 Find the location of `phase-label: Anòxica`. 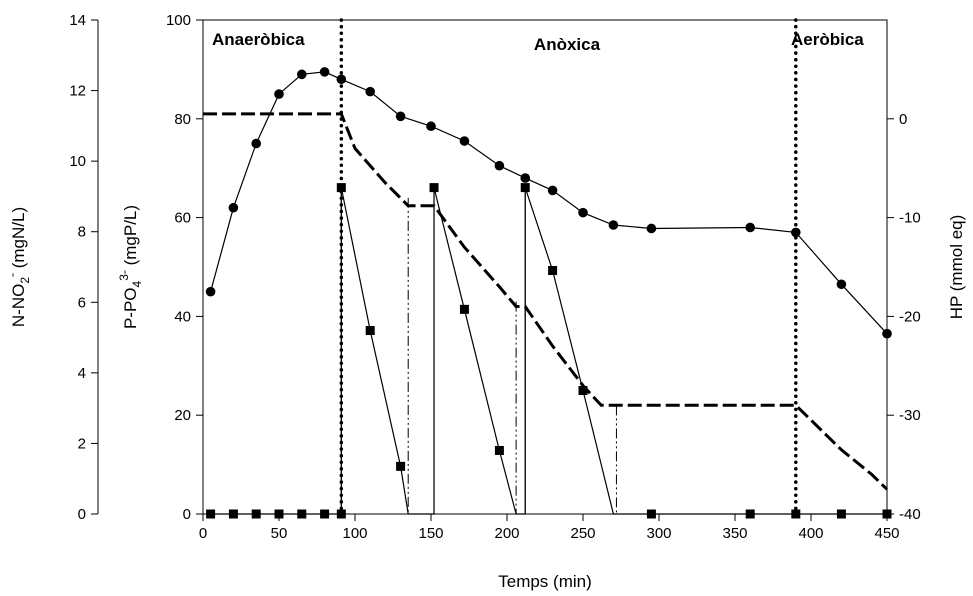

phase-label: Anòxica is located at coordinates (567, 44).